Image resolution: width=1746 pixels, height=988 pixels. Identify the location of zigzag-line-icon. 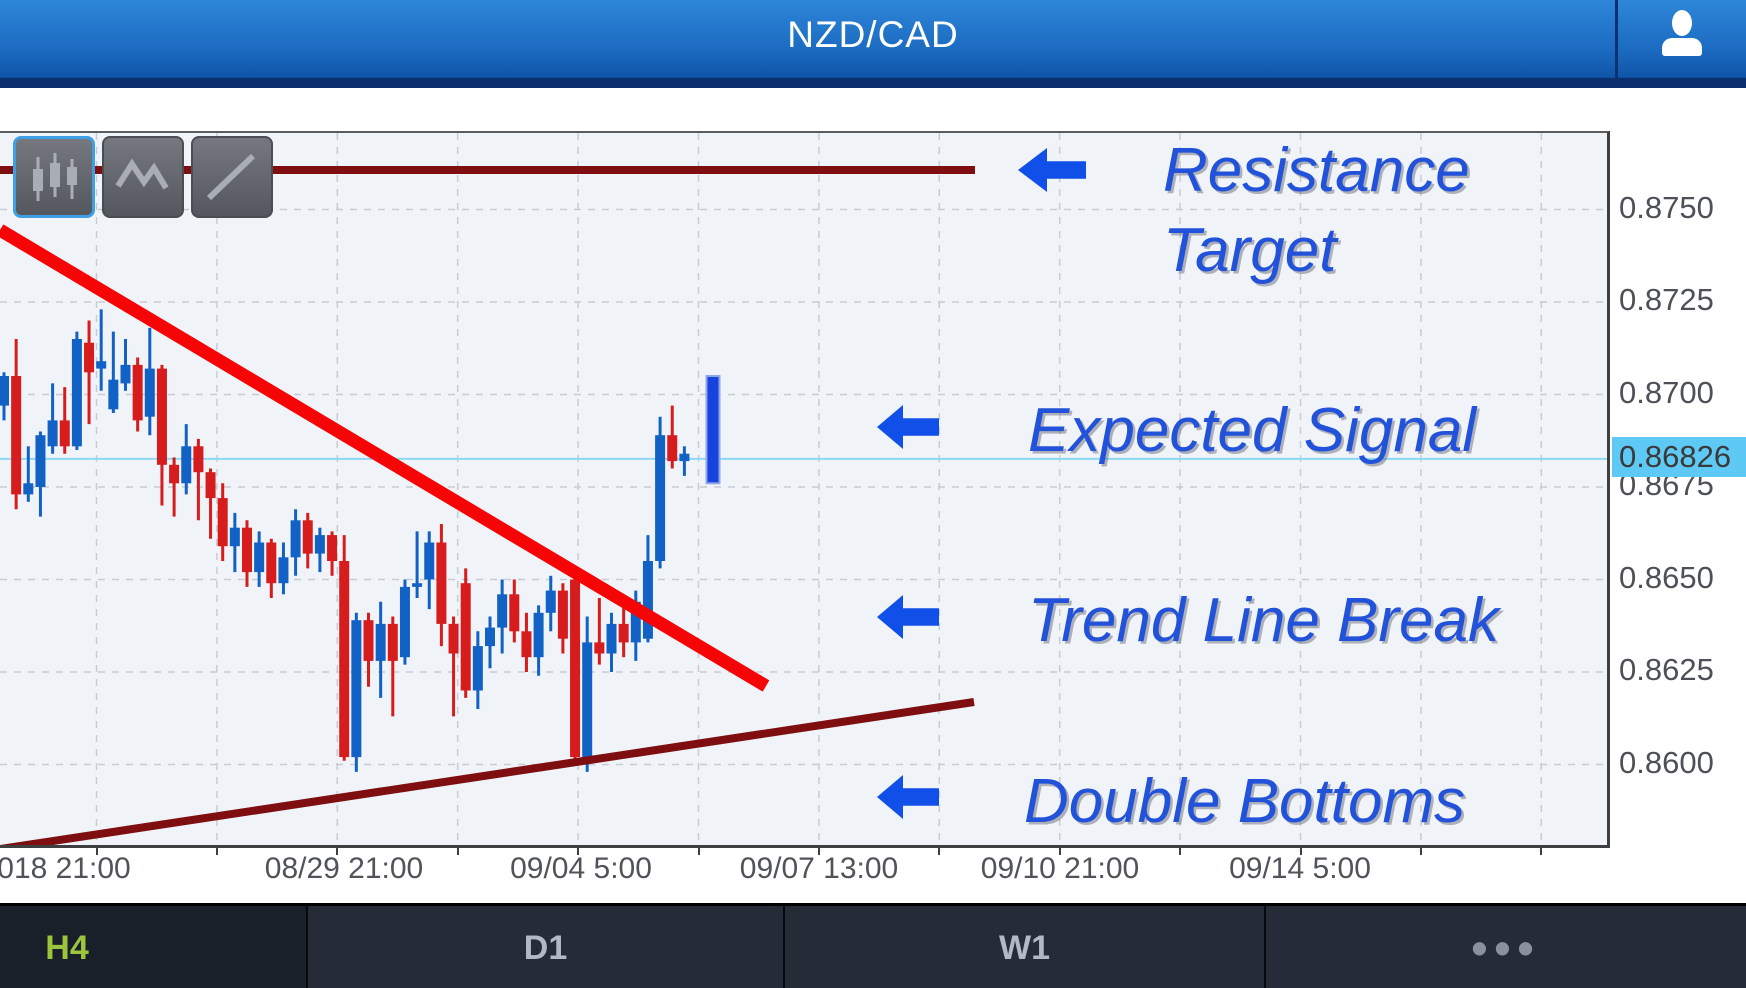
(142, 174).